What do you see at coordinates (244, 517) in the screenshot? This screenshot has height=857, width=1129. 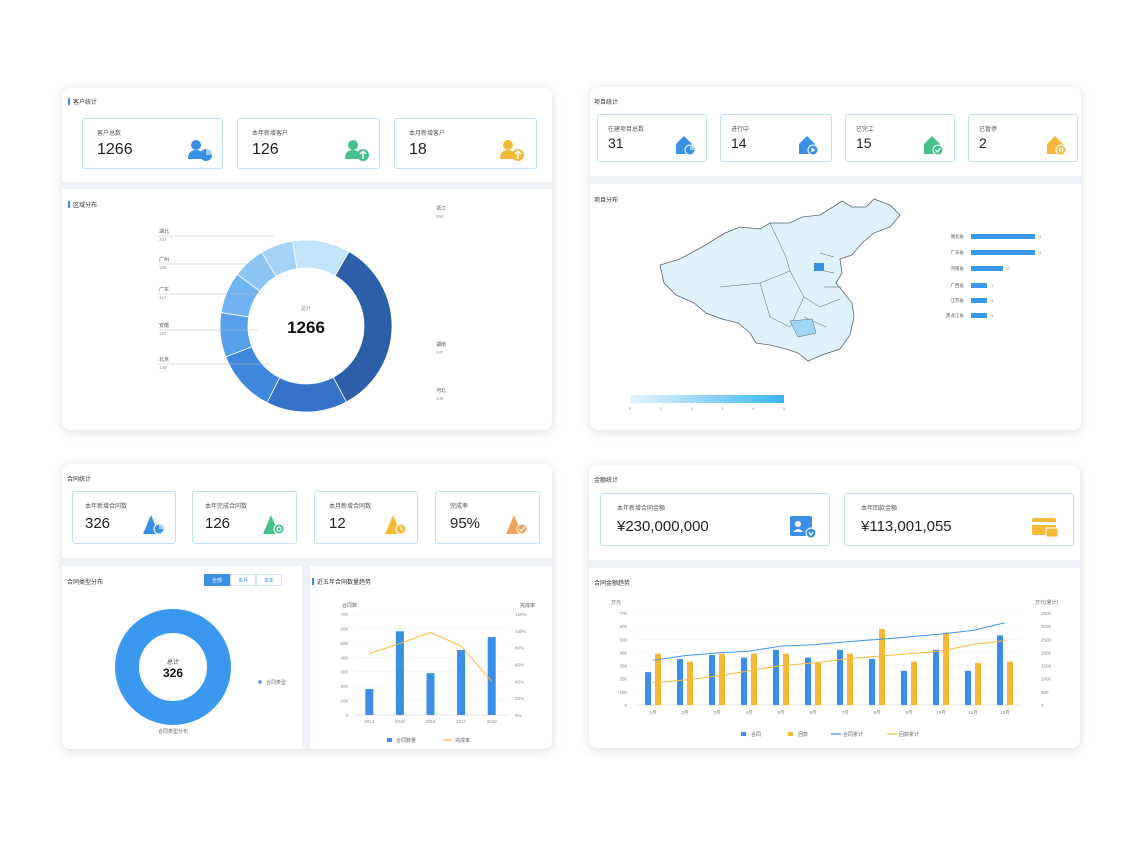 I see `contracts-done-year-card: 本年完成合同数 126` at bounding box center [244, 517].